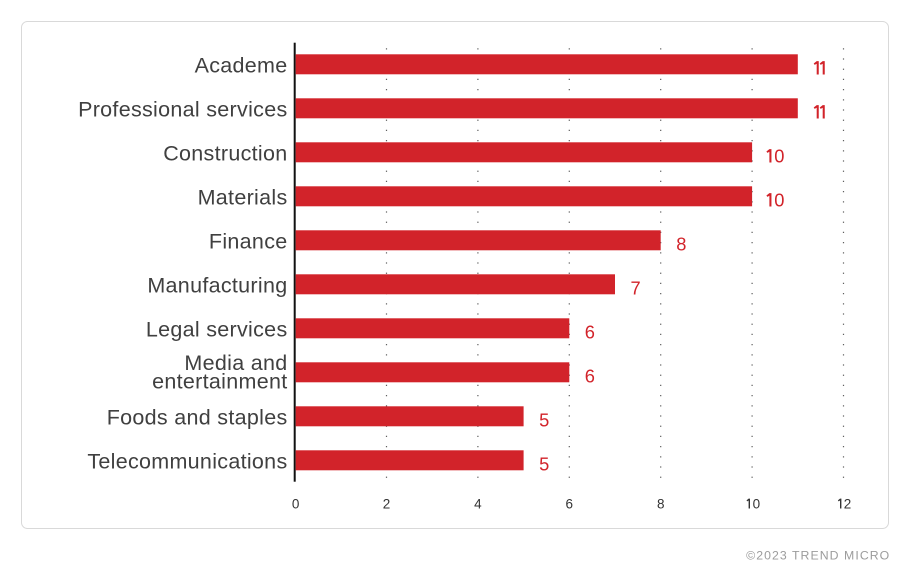 The image size is (910, 580). Describe the element at coordinates (197, 417) in the screenshot. I see `svg-text: Foods and staples` at that location.